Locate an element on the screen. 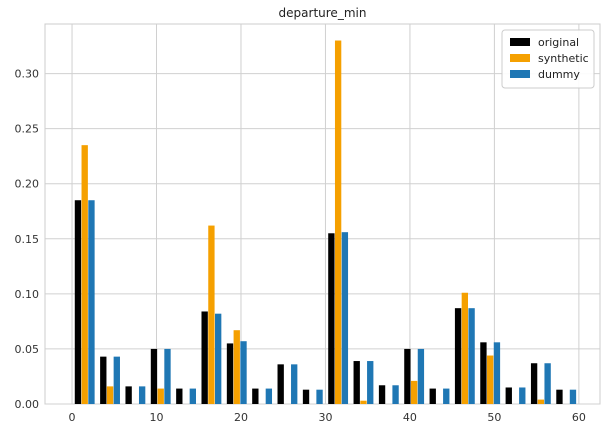  x-tick-label: 60 is located at coordinates (579, 417).